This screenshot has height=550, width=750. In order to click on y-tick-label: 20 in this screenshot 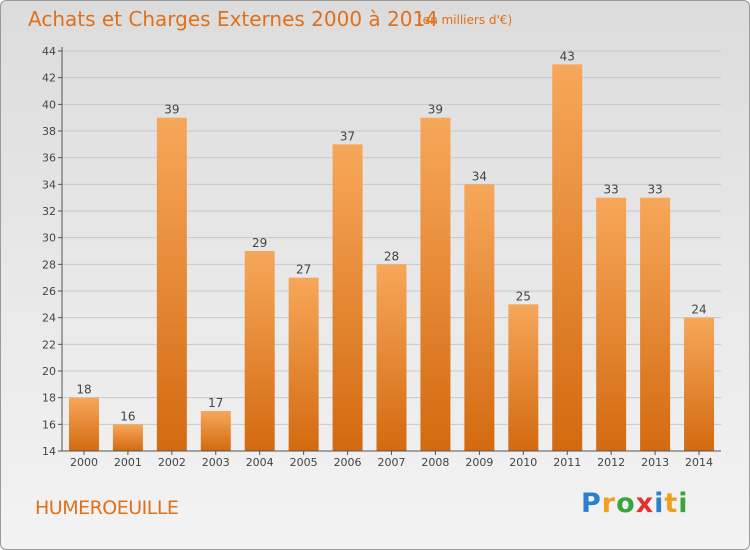, I will do `click(49, 371)`.